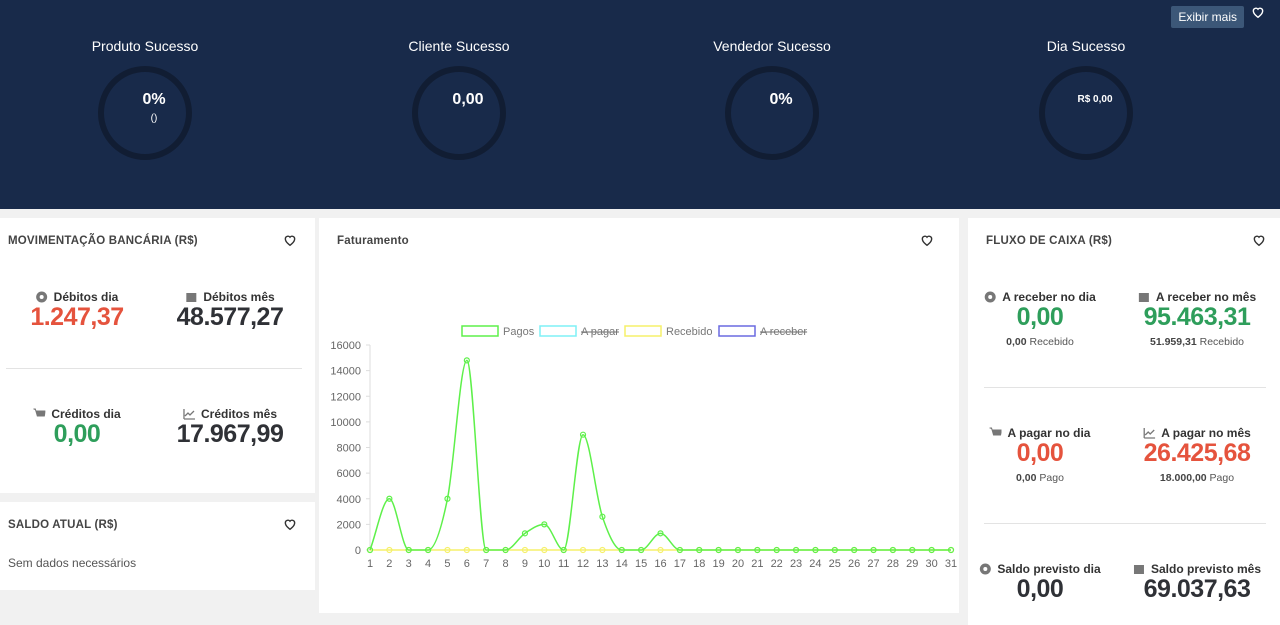 The image size is (1280, 625). Describe the element at coordinates (1222, 478) in the screenshot. I see `sub-label: Pago` at that location.